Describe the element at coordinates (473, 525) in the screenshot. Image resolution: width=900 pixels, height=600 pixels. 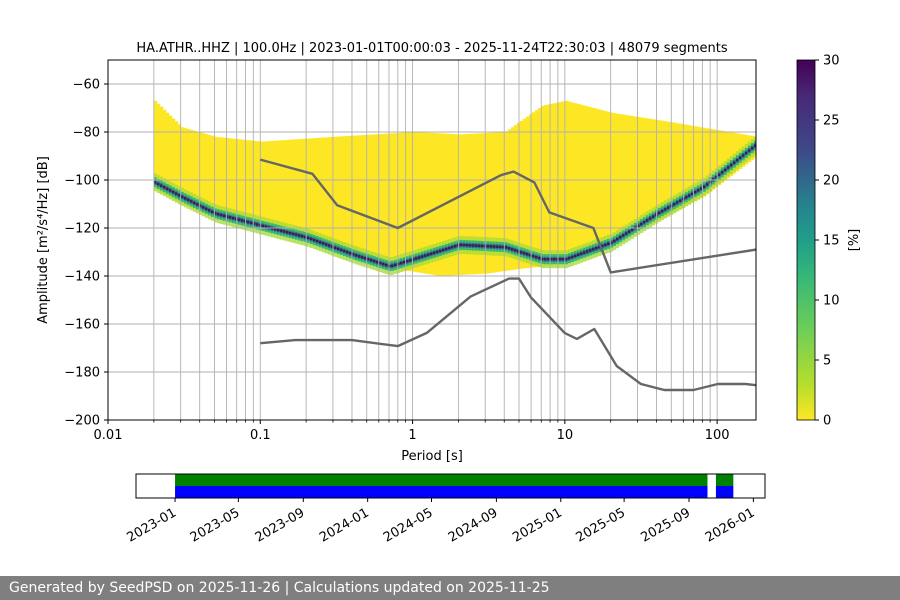
I see `timeline-tick-label: 2024-09` at that location.